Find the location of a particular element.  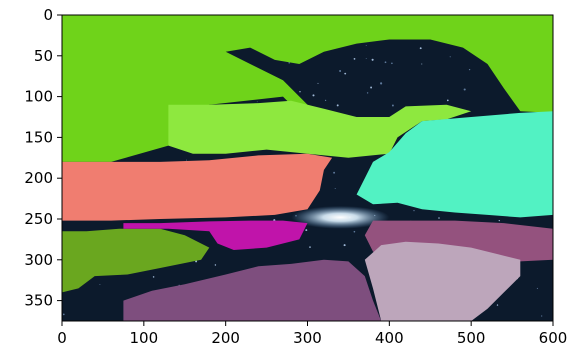

segment-lilac is located at coordinates (442, 281).